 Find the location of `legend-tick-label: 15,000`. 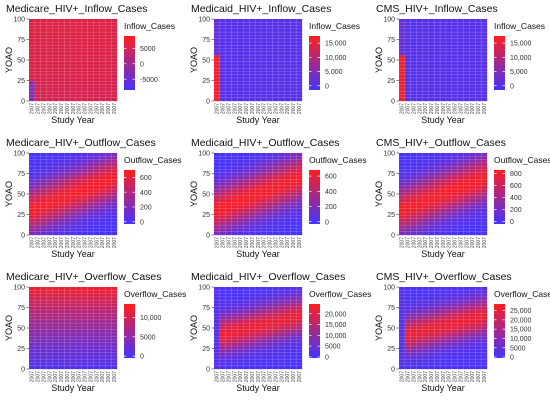

legend-tick-label: 15,000 is located at coordinates (521, 330).